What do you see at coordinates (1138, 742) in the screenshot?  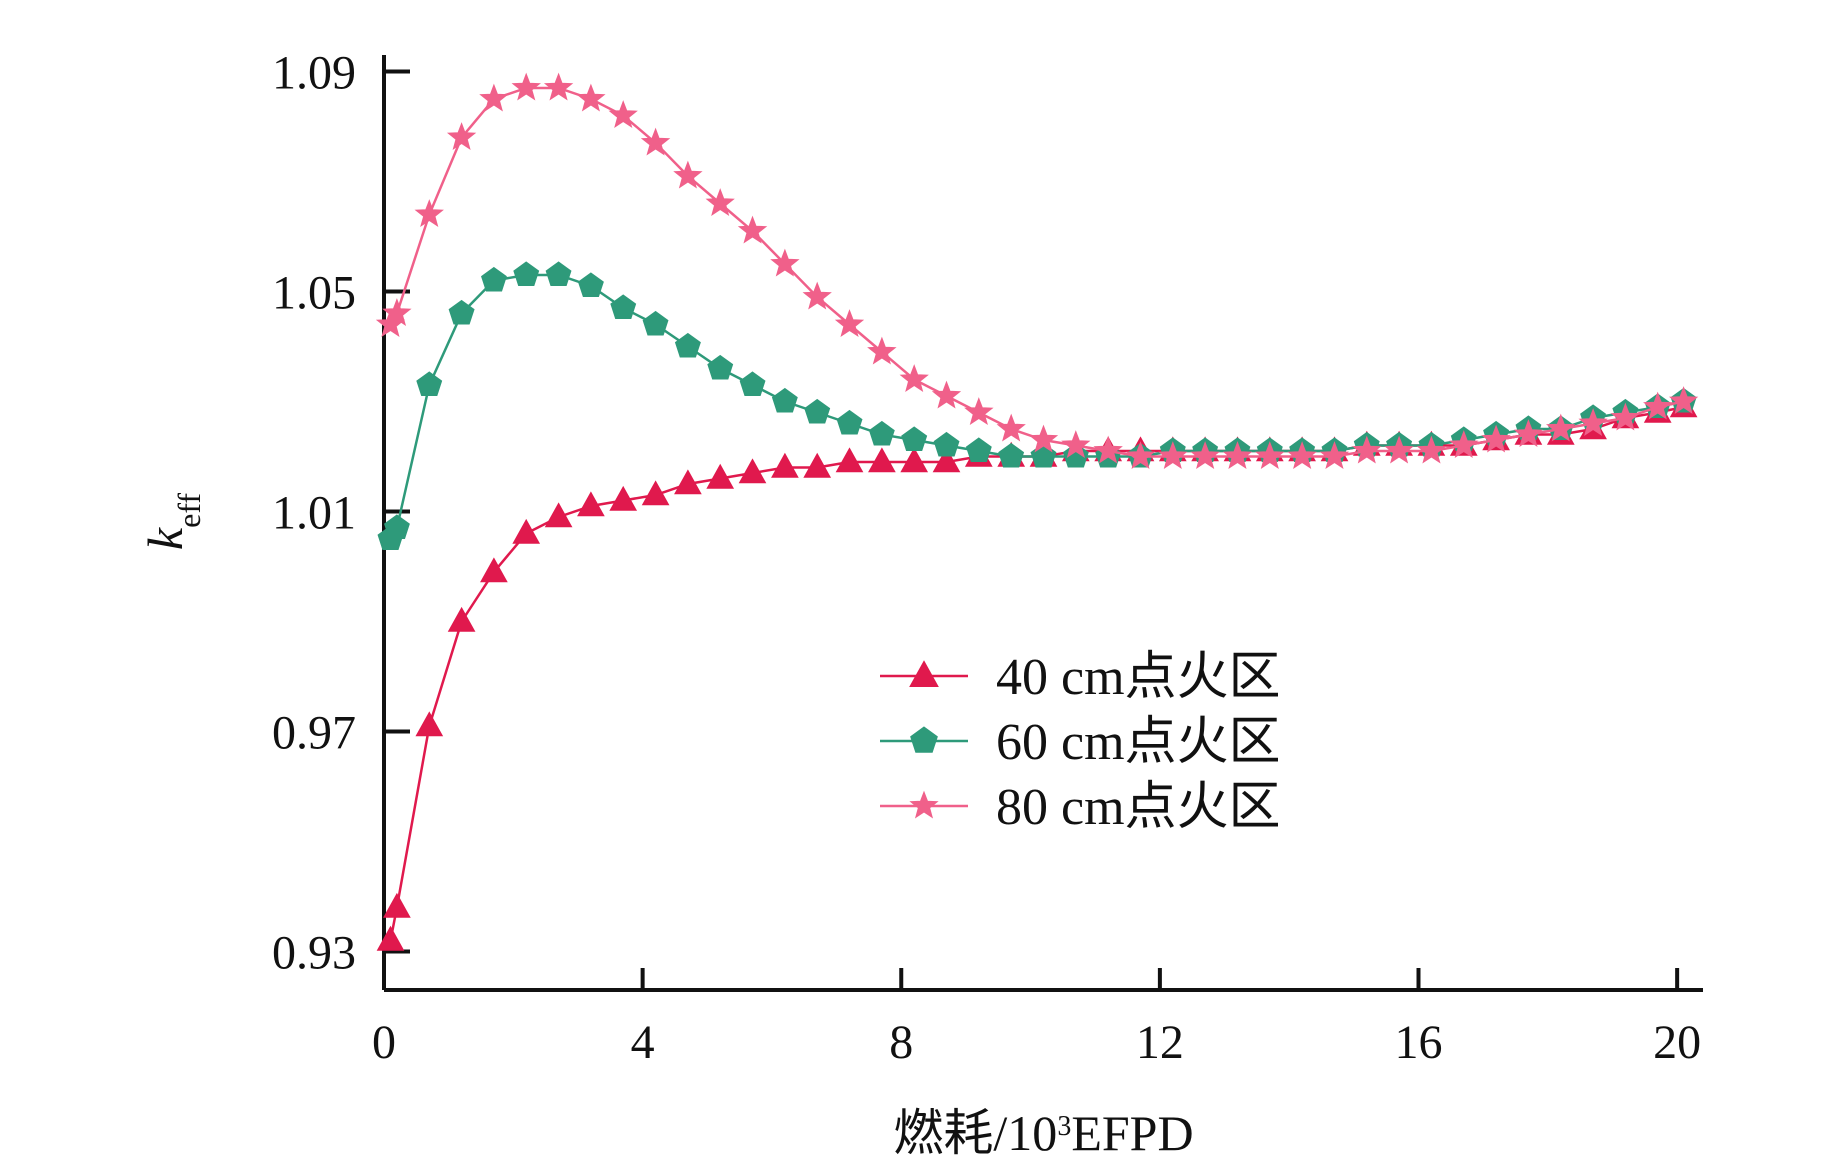 I see `legend-label: 60 cm点火区` at bounding box center [1138, 742].